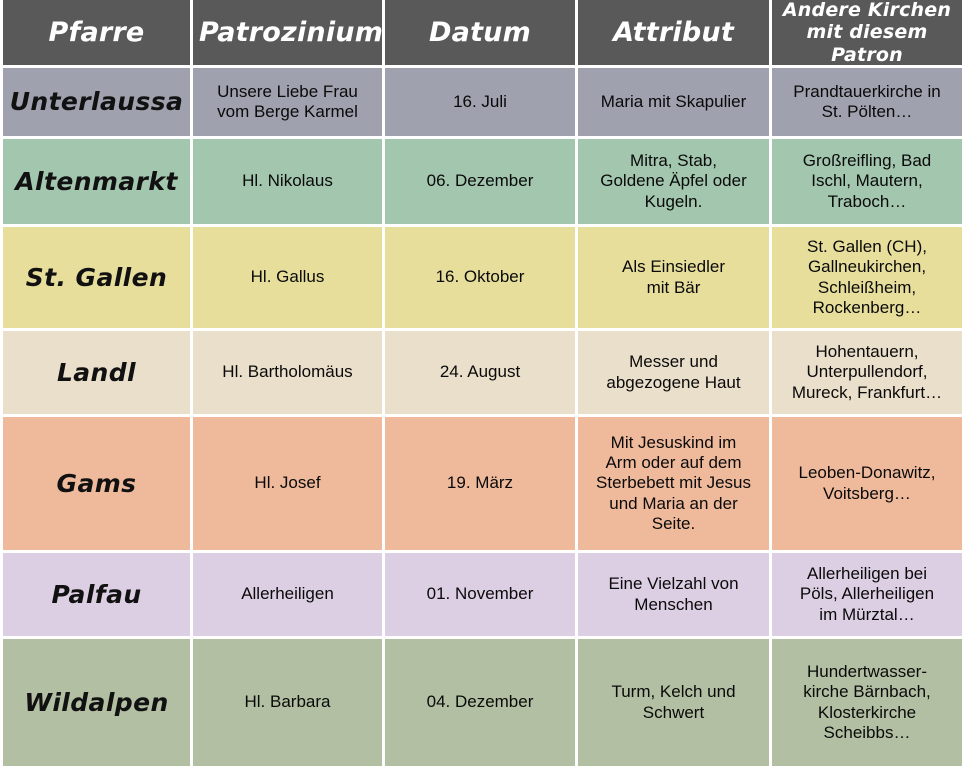 The image size is (962, 769). I want to click on cell-patrozinium-text: Hl. Josef, so click(287, 483).